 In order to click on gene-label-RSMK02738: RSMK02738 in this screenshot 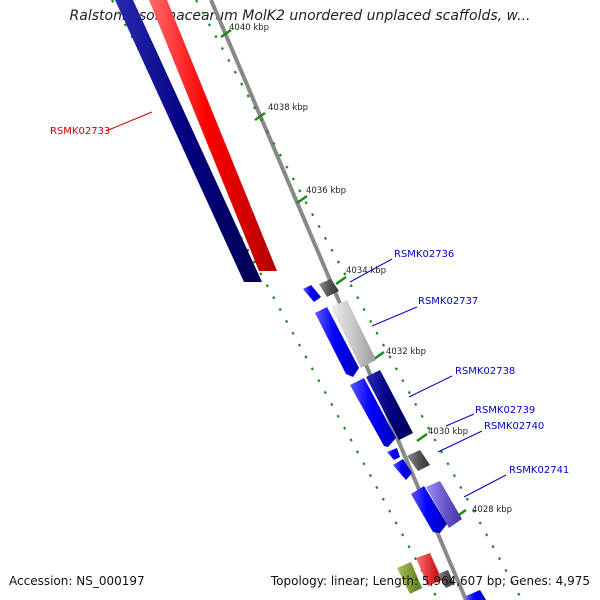, I will do `click(485, 371)`.